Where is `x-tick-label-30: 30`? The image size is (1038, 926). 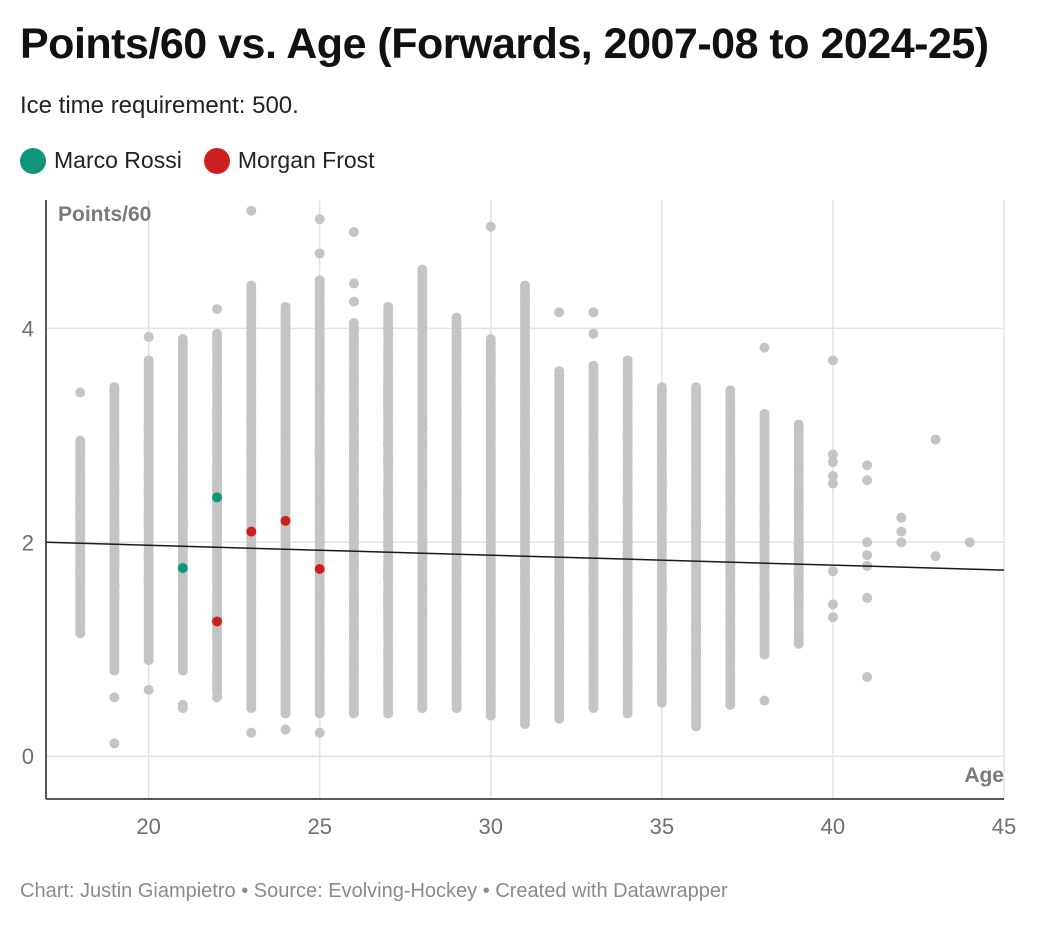 x-tick-label-30: 30 is located at coordinates (491, 826).